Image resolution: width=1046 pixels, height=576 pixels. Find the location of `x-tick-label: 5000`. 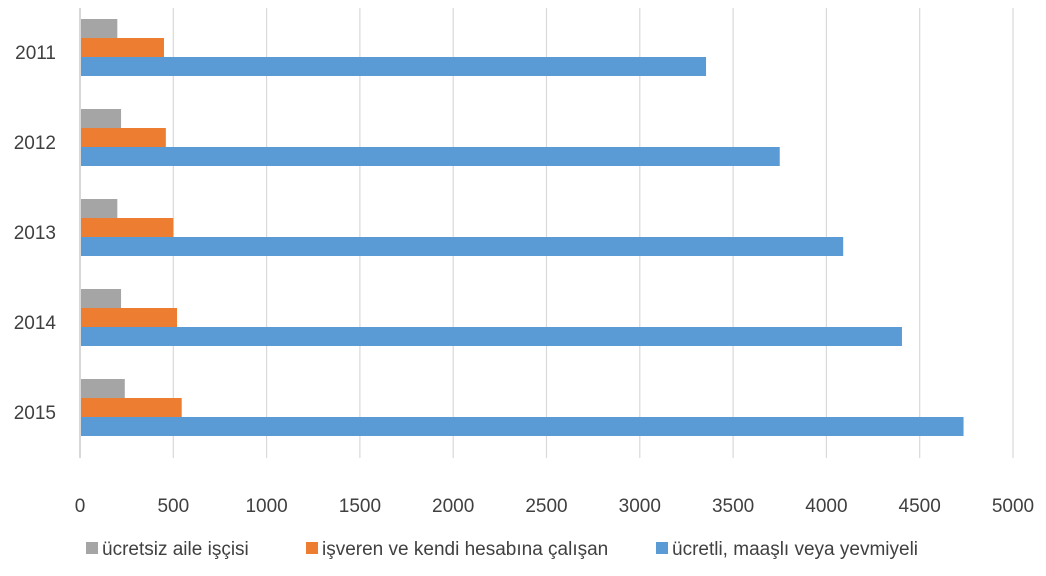

x-tick-label: 5000 is located at coordinates (1013, 506).